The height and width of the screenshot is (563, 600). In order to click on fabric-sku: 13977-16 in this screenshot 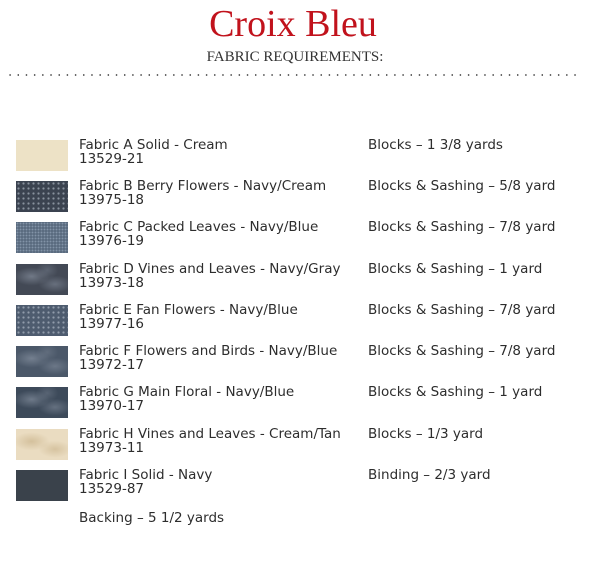, I will do `click(111, 324)`.